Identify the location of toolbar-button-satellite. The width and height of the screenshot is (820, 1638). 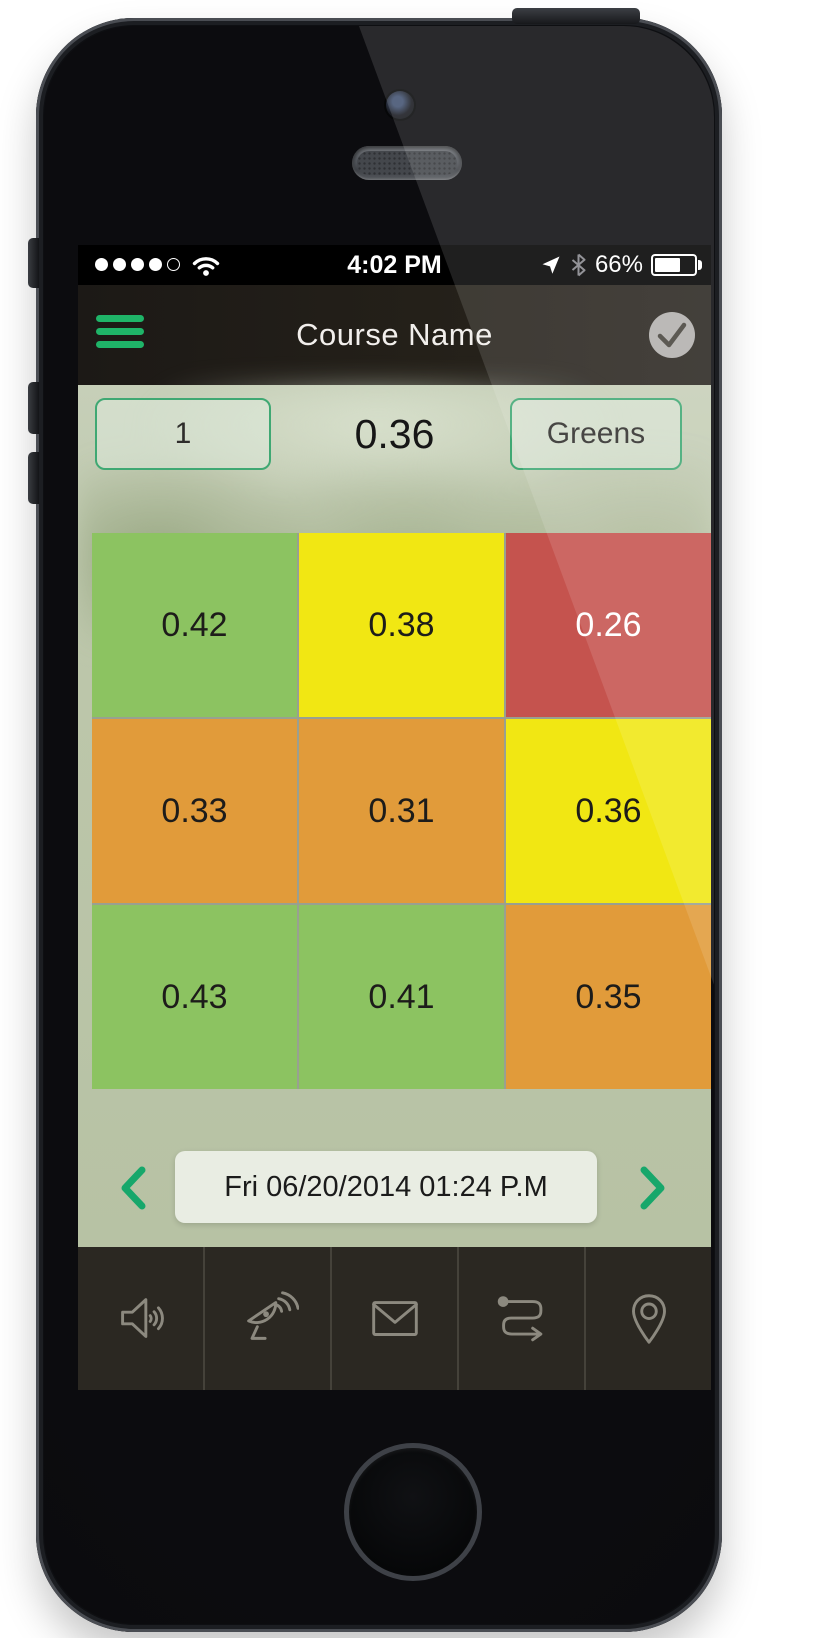
(266, 1318).